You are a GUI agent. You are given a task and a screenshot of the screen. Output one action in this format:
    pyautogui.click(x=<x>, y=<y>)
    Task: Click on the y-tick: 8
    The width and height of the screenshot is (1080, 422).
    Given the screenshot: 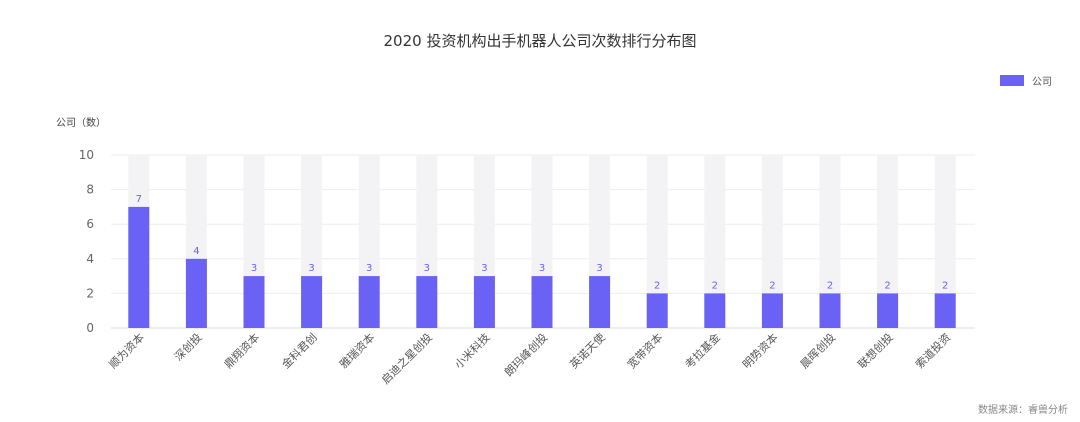 What is the action you would take?
    pyautogui.click(x=530, y=190)
    